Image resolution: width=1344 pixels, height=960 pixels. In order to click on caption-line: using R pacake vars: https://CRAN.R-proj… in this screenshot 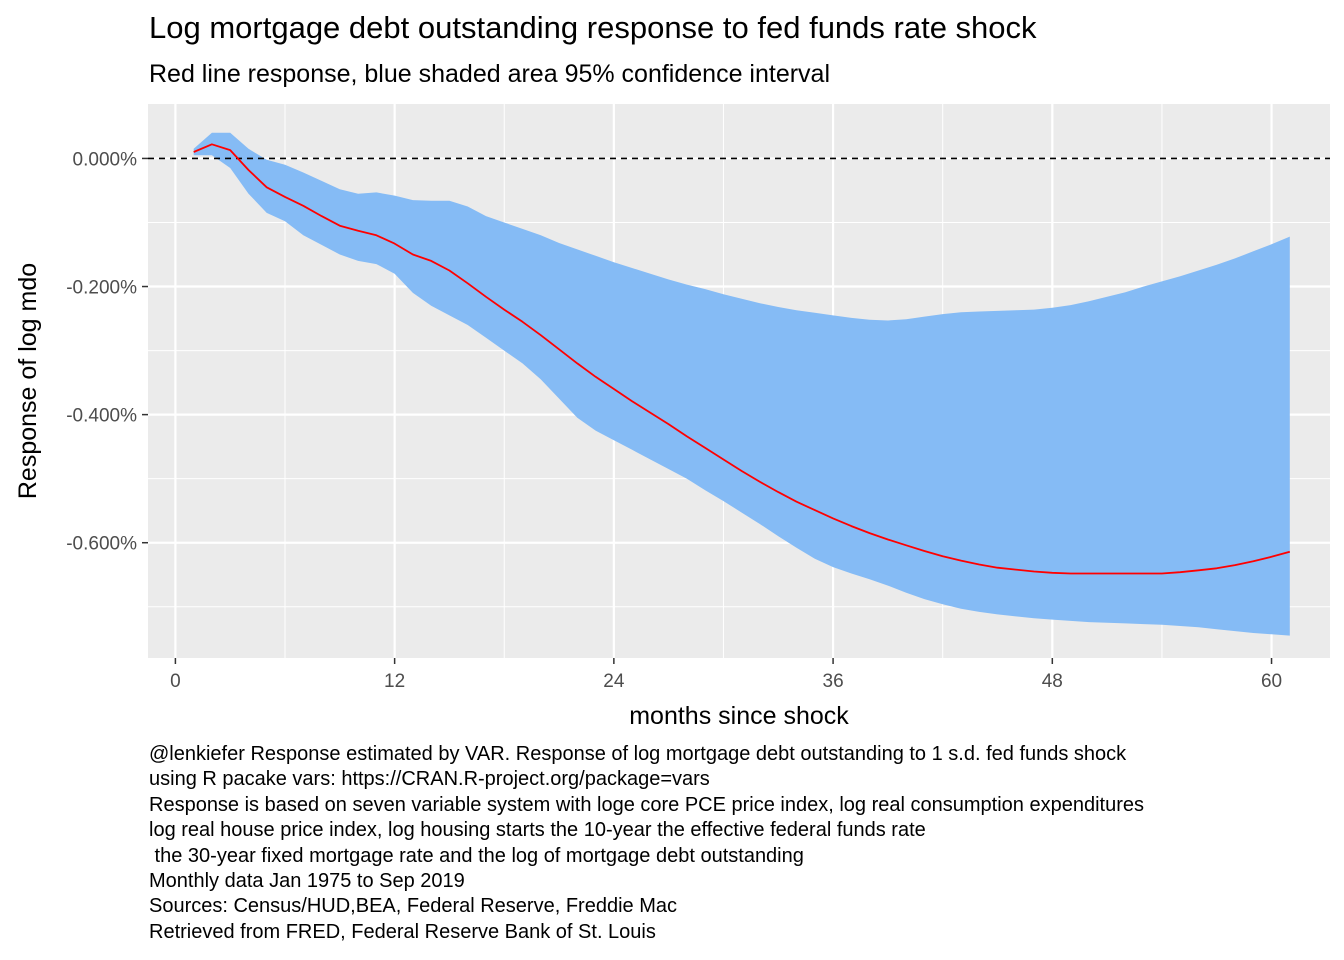, I will do `click(429, 779)`.